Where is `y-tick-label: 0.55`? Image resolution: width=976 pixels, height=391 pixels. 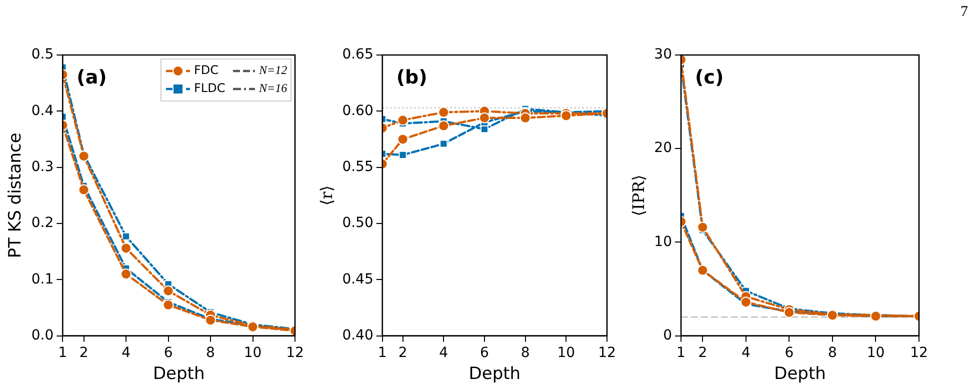 y-tick-label: 0.55 is located at coordinates (358, 166).